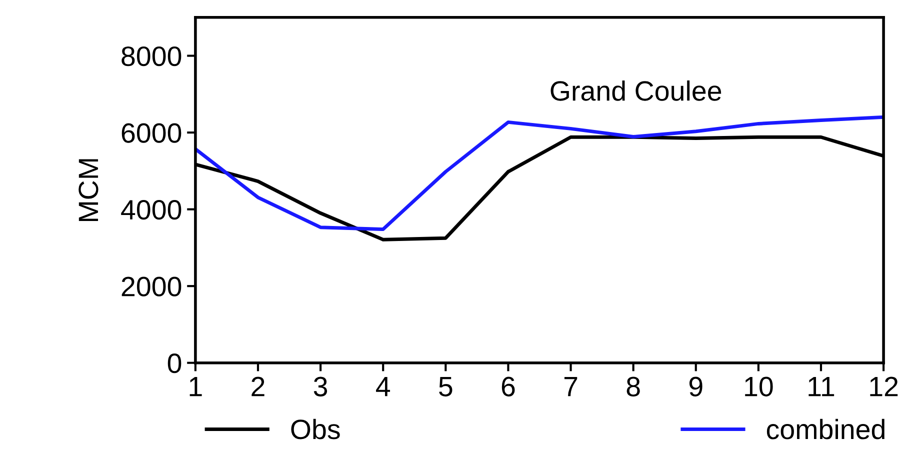  I want to click on y-tick-label: 6000, so click(152, 133).